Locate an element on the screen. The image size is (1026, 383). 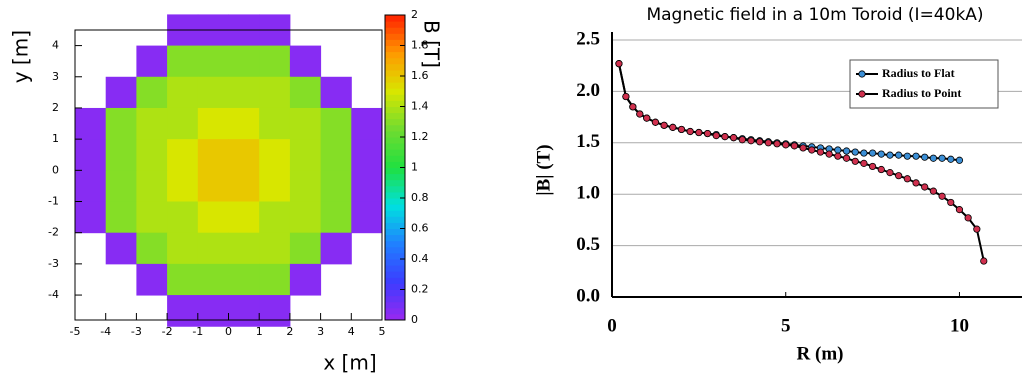
y-tick-label: 2.5 is located at coordinates (588, 38).